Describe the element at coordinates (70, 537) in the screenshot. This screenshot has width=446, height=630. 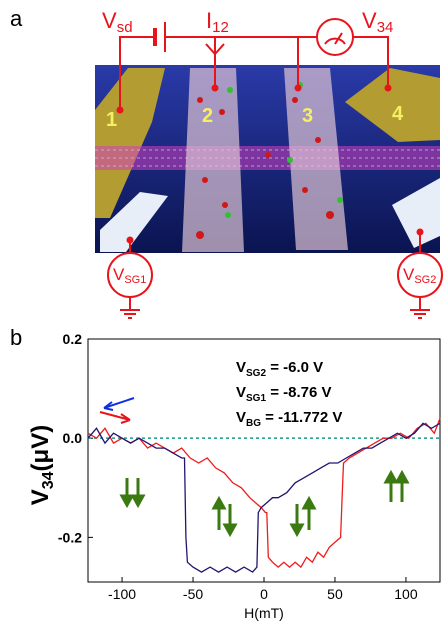
I see `y-tick-label: -0.2` at that location.